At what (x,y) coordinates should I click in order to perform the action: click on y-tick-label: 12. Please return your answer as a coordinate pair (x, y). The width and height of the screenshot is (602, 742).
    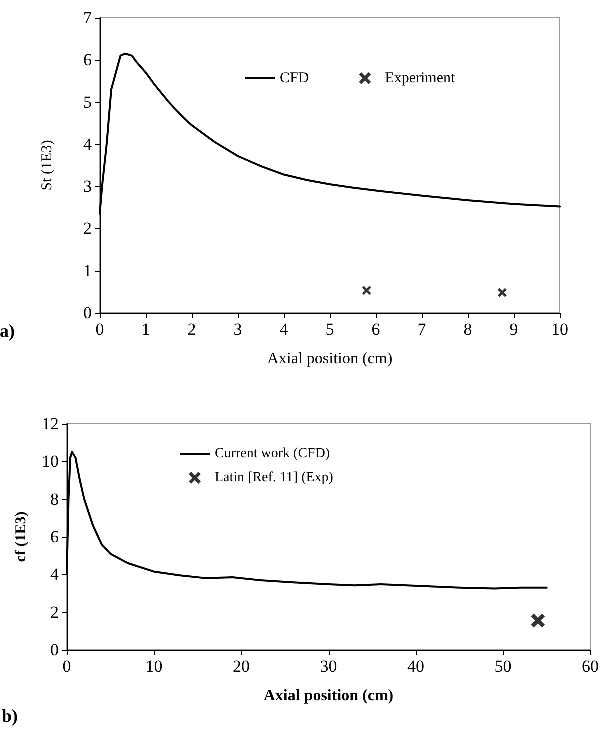
    Looking at the image, I should click on (50, 424).